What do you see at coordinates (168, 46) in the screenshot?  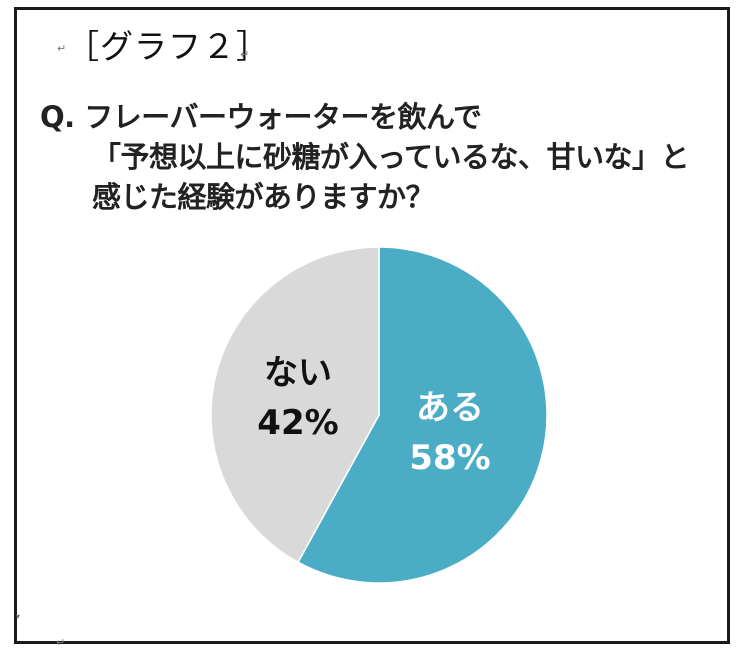 I see `graph-label: ［グラフ２］` at bounding box center [168, 46].